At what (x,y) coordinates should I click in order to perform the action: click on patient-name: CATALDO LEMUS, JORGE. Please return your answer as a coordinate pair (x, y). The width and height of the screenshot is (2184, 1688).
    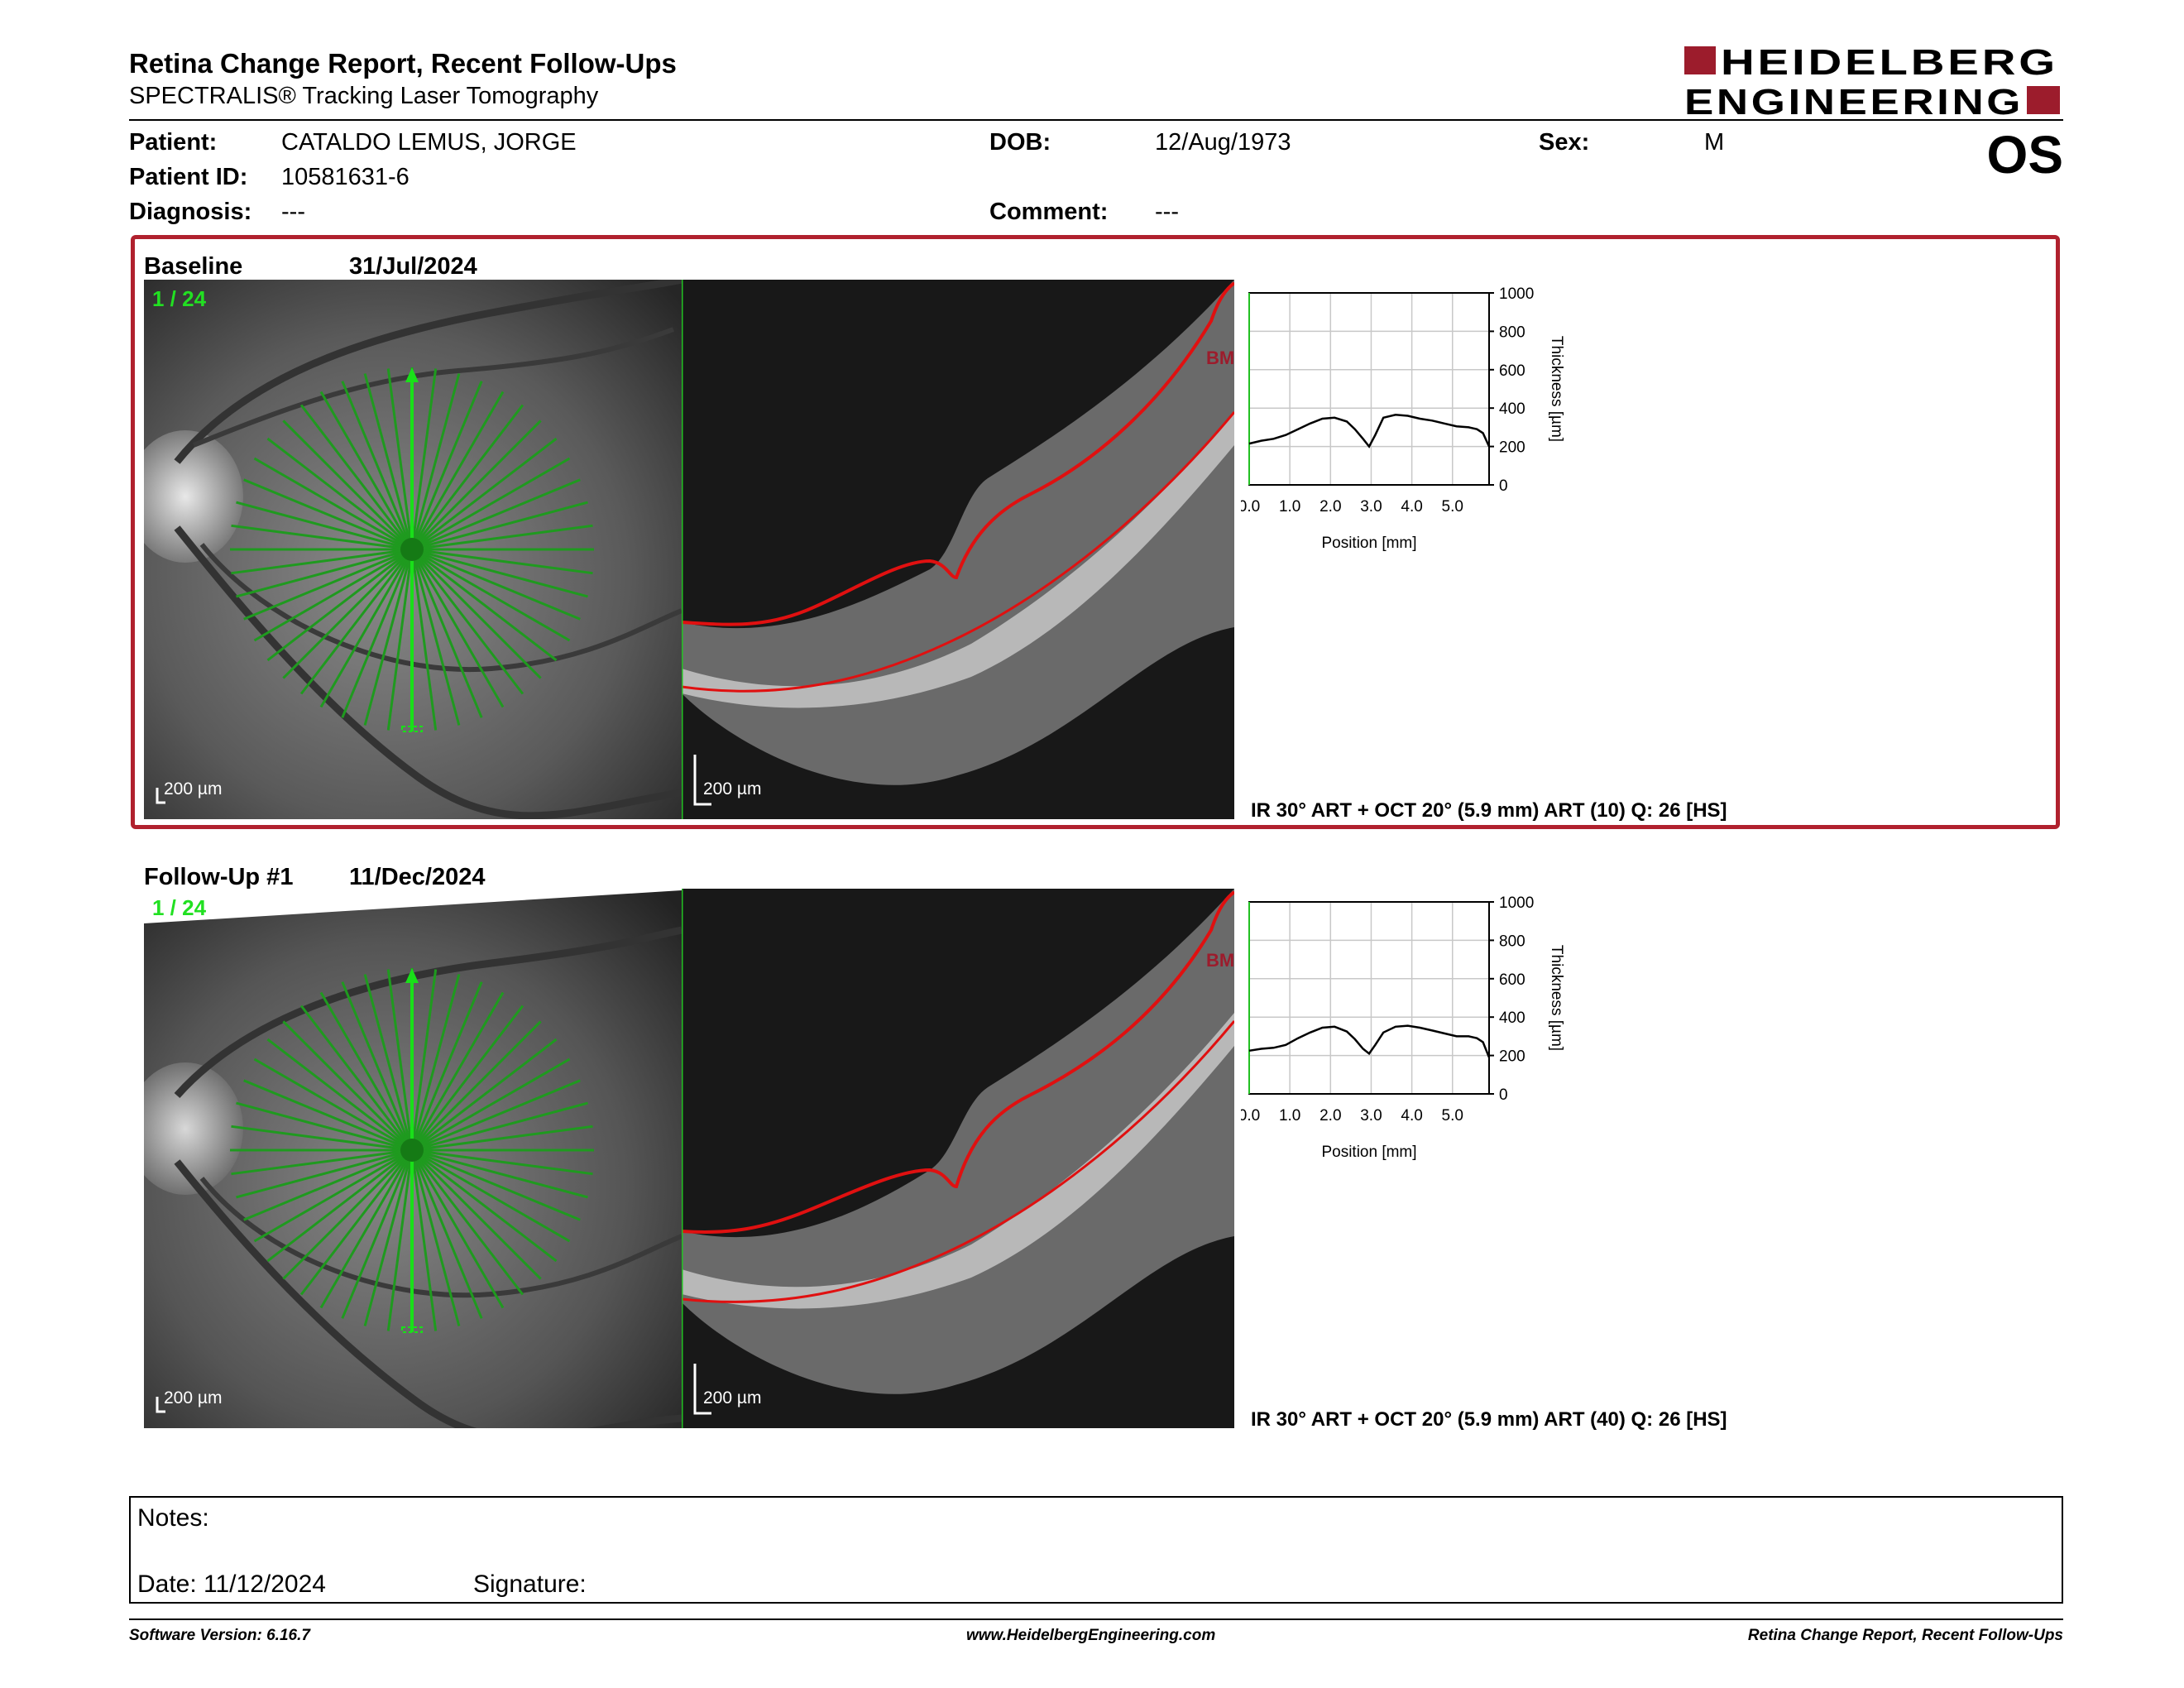
    Looking at the image, I should click on (429, 142).